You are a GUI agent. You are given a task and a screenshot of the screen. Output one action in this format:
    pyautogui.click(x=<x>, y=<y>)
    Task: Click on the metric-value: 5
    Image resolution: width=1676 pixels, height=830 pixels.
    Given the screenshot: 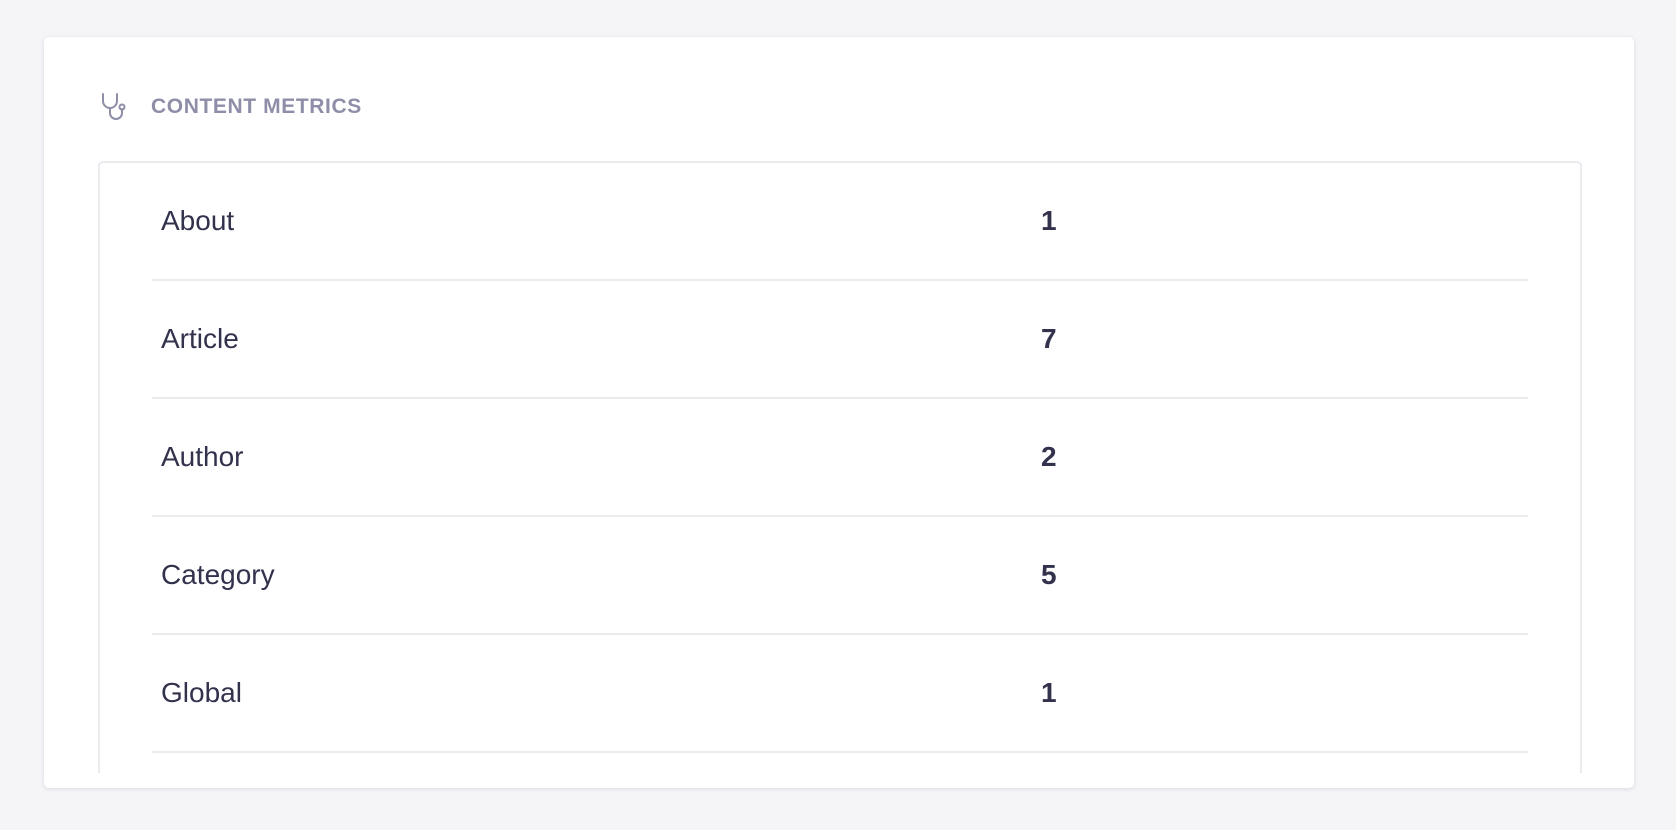 What is the action you would take?
    pyautogui.click(x=1049, y=574)
    